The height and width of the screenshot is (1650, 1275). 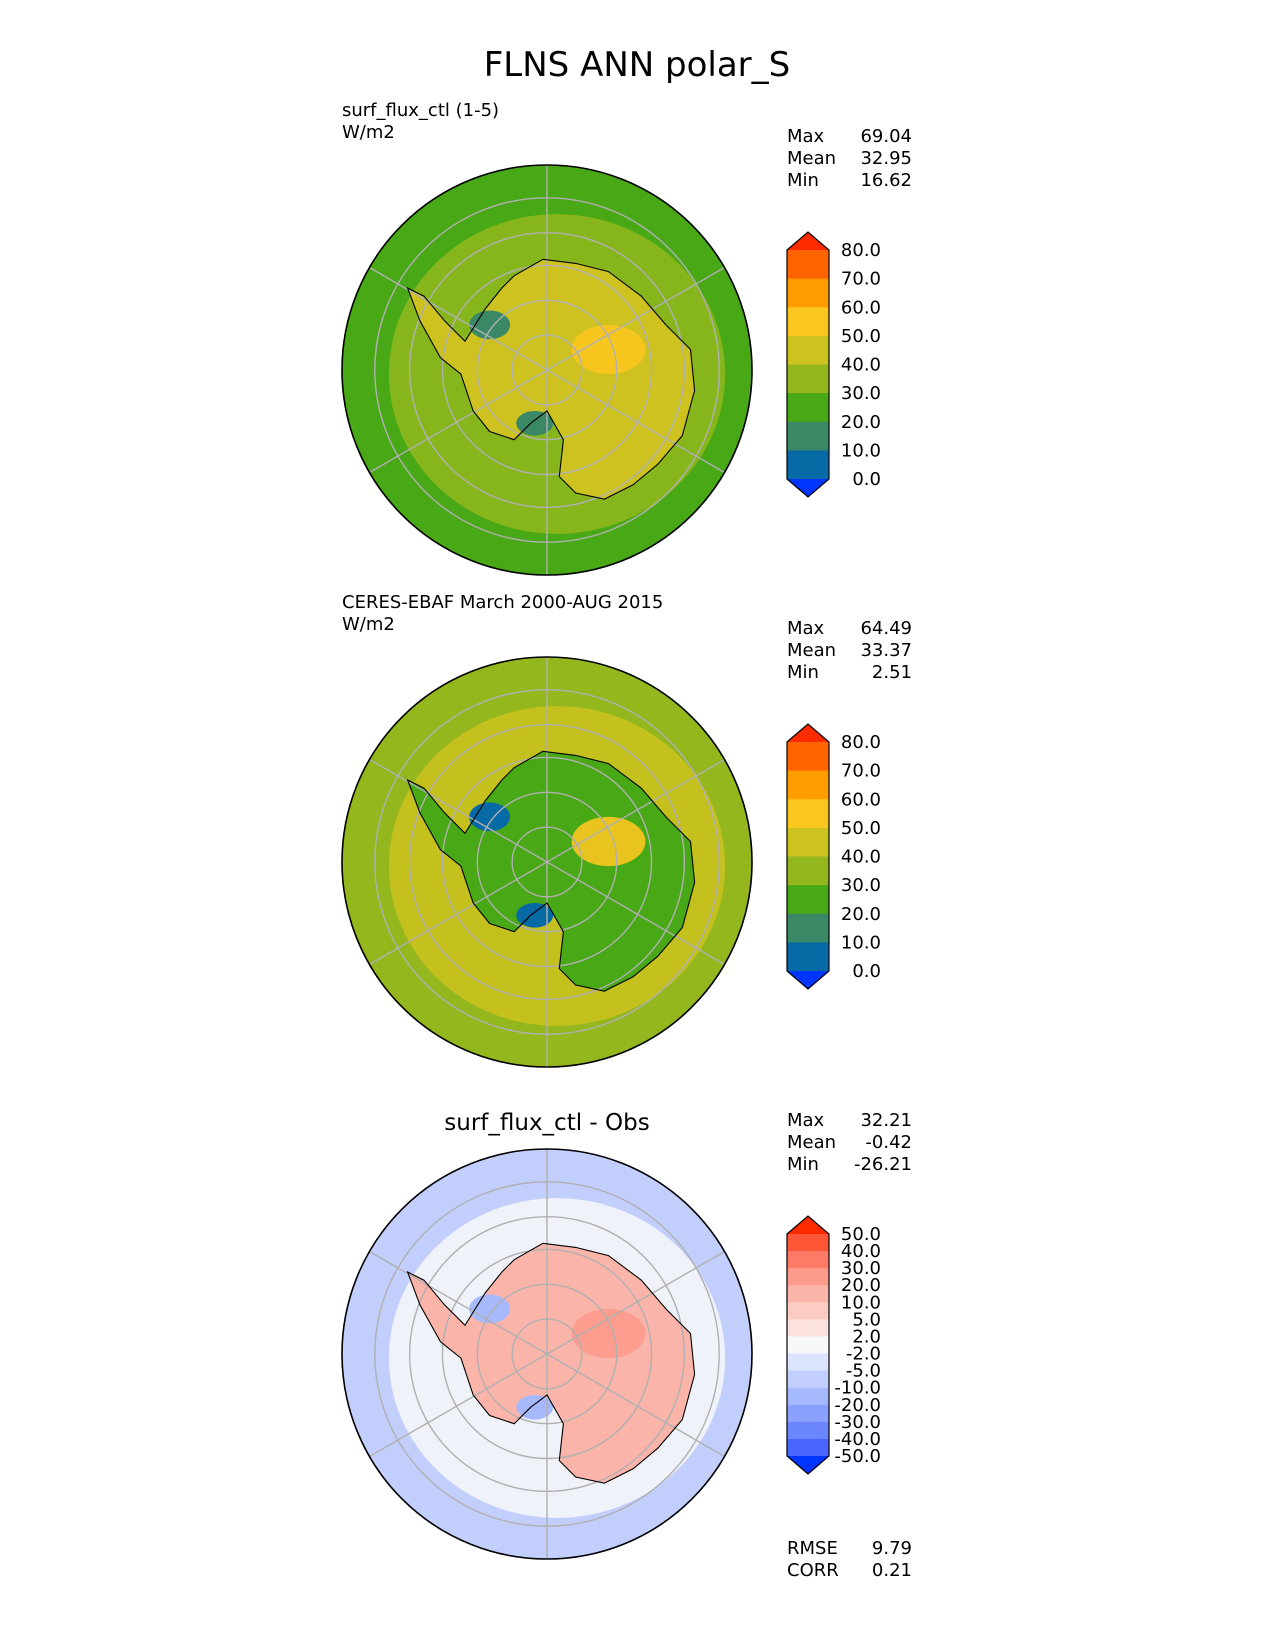 What do you see at coordinates (883, 1164) in the screenshot?
I see `stat-value: -26.21` at bounding box center [883, 1164].